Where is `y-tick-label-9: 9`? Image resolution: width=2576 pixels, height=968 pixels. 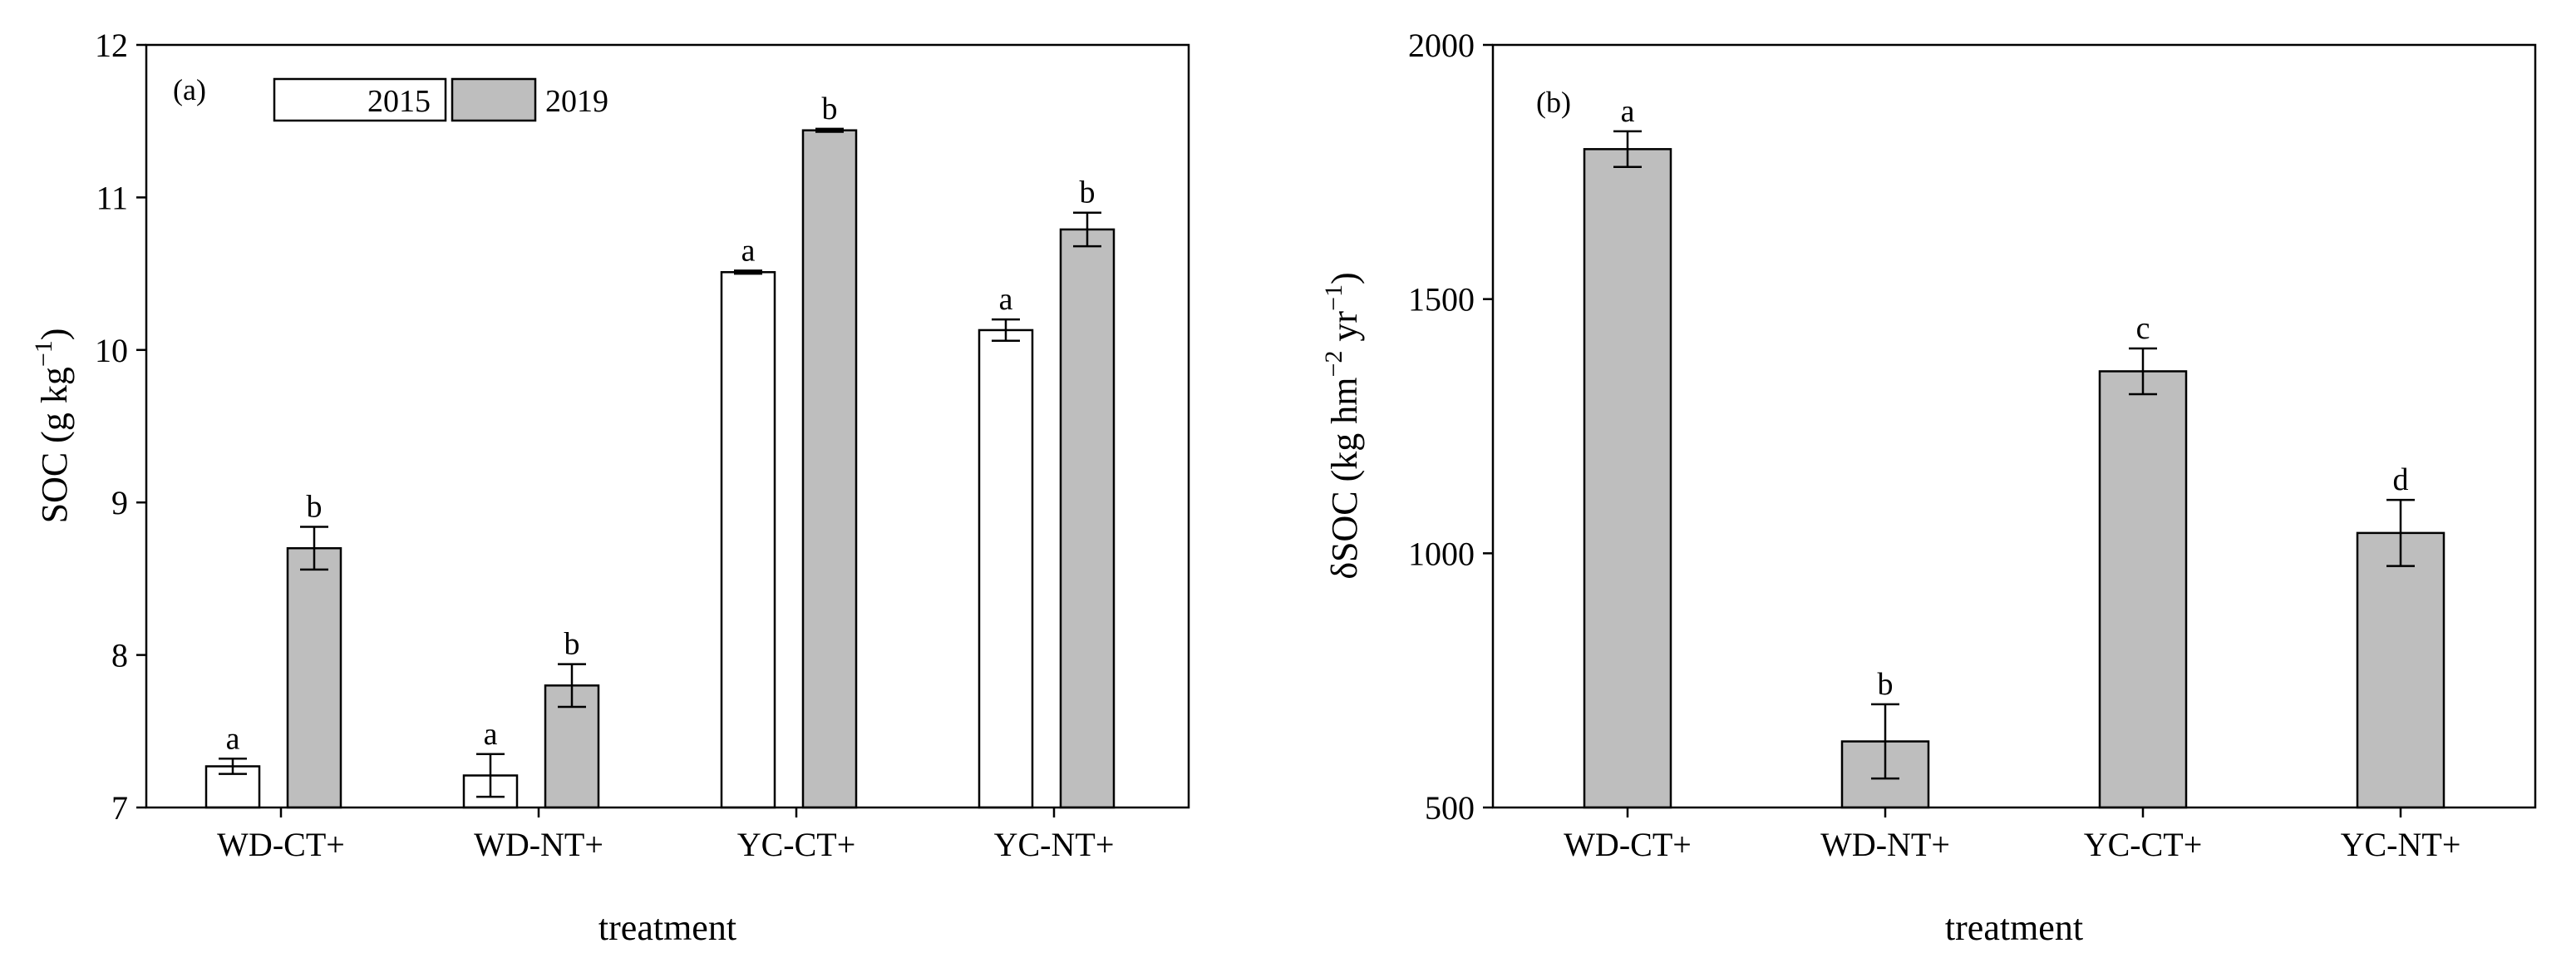
y-tick-label-9: 9 is located at coordinates (119, 503).